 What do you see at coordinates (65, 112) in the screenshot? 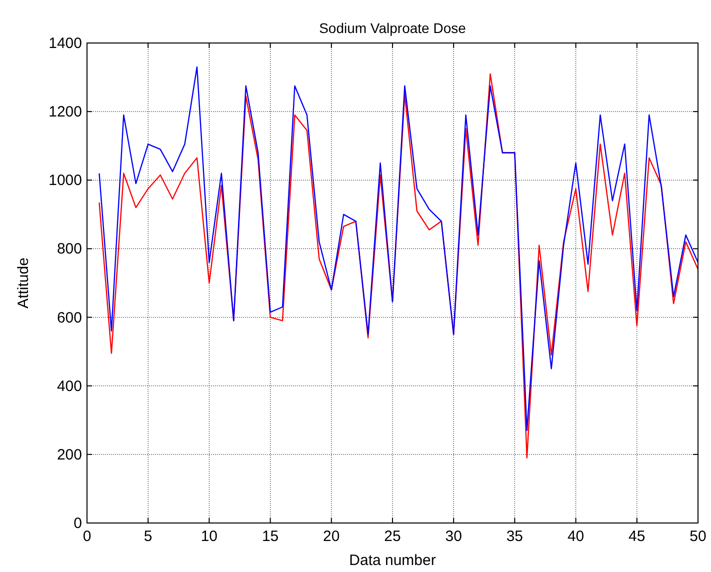
I see `y-tick-label: 1200` at bounding box center [65, 112].